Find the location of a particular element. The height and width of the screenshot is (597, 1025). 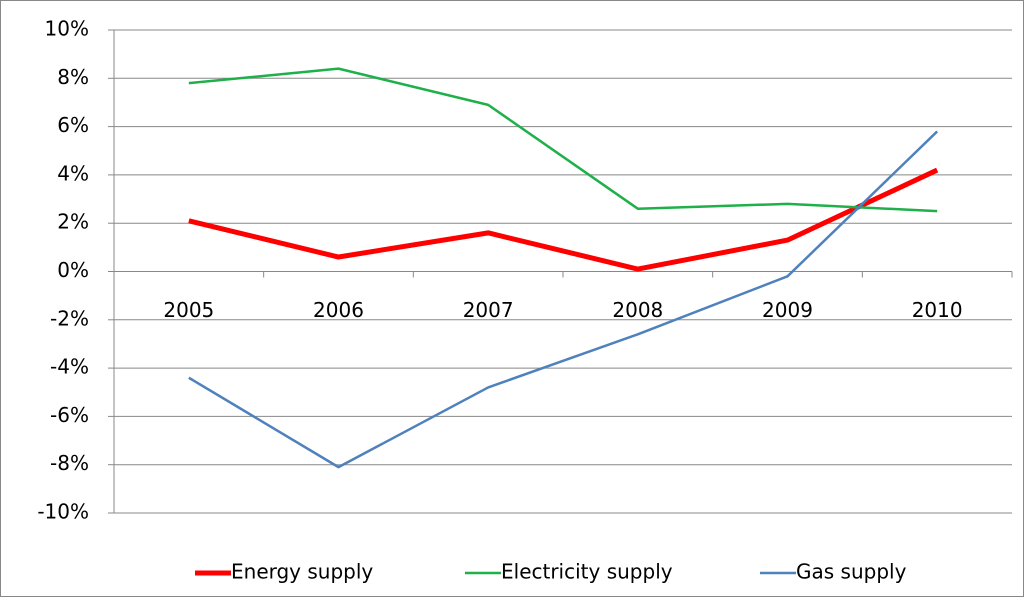

x-tick-label: 2008 is located at coordinates (637, 310).